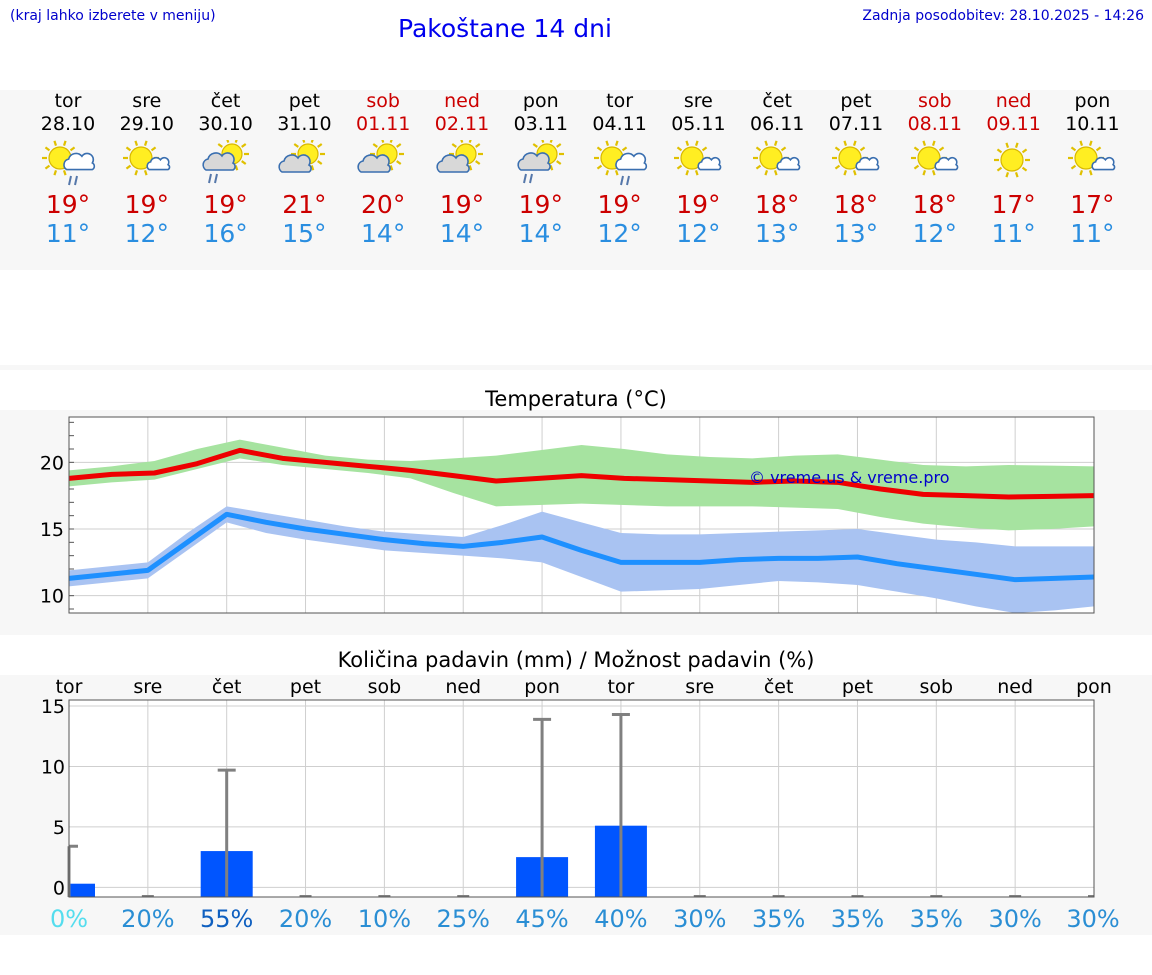  Describe the element at coordinates (52, 463) in the screenshot. I see `y-tick-label: 20` at that location.